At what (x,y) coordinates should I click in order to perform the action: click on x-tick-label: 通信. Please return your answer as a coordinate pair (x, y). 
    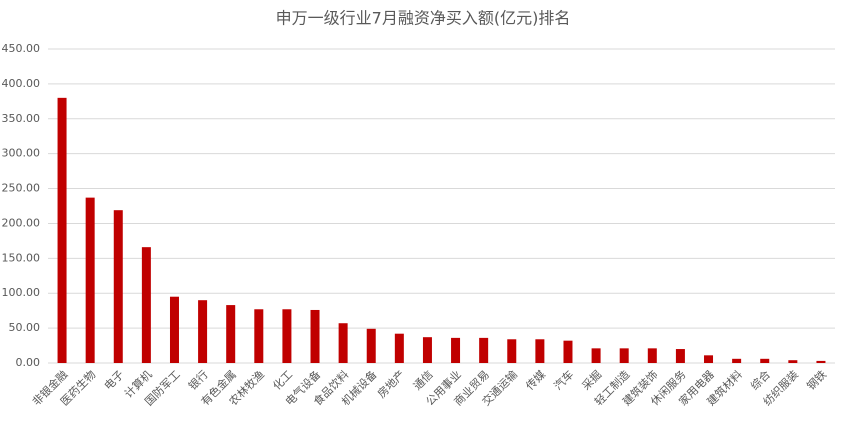
    Looking at the image, I should click on (423, 380).